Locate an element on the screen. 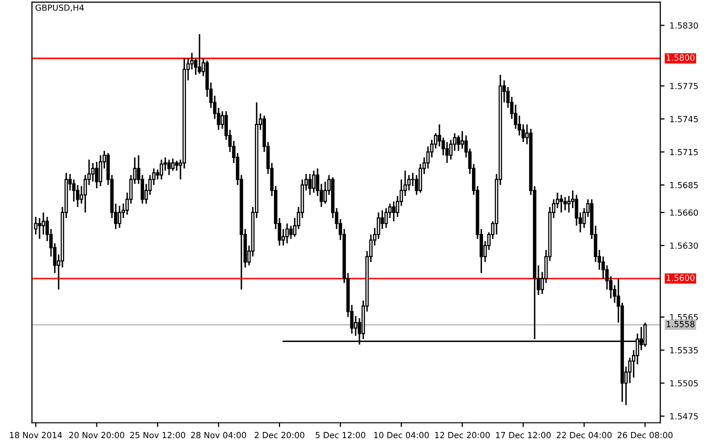 This screenshot has width=710, height=445. x-tick-label: 28 Nov 04:00 is located at coordinates (218, 435).